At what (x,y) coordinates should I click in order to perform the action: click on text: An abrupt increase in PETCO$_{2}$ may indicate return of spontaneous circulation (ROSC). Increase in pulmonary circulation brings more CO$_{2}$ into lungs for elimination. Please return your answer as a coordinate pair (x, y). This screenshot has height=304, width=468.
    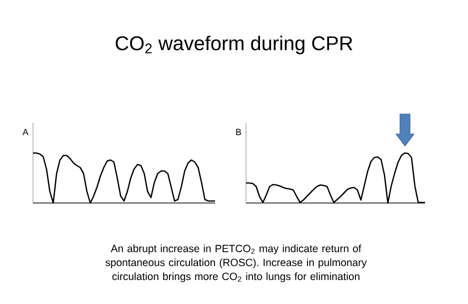
    Looking at the image, I should click on (236, 263).